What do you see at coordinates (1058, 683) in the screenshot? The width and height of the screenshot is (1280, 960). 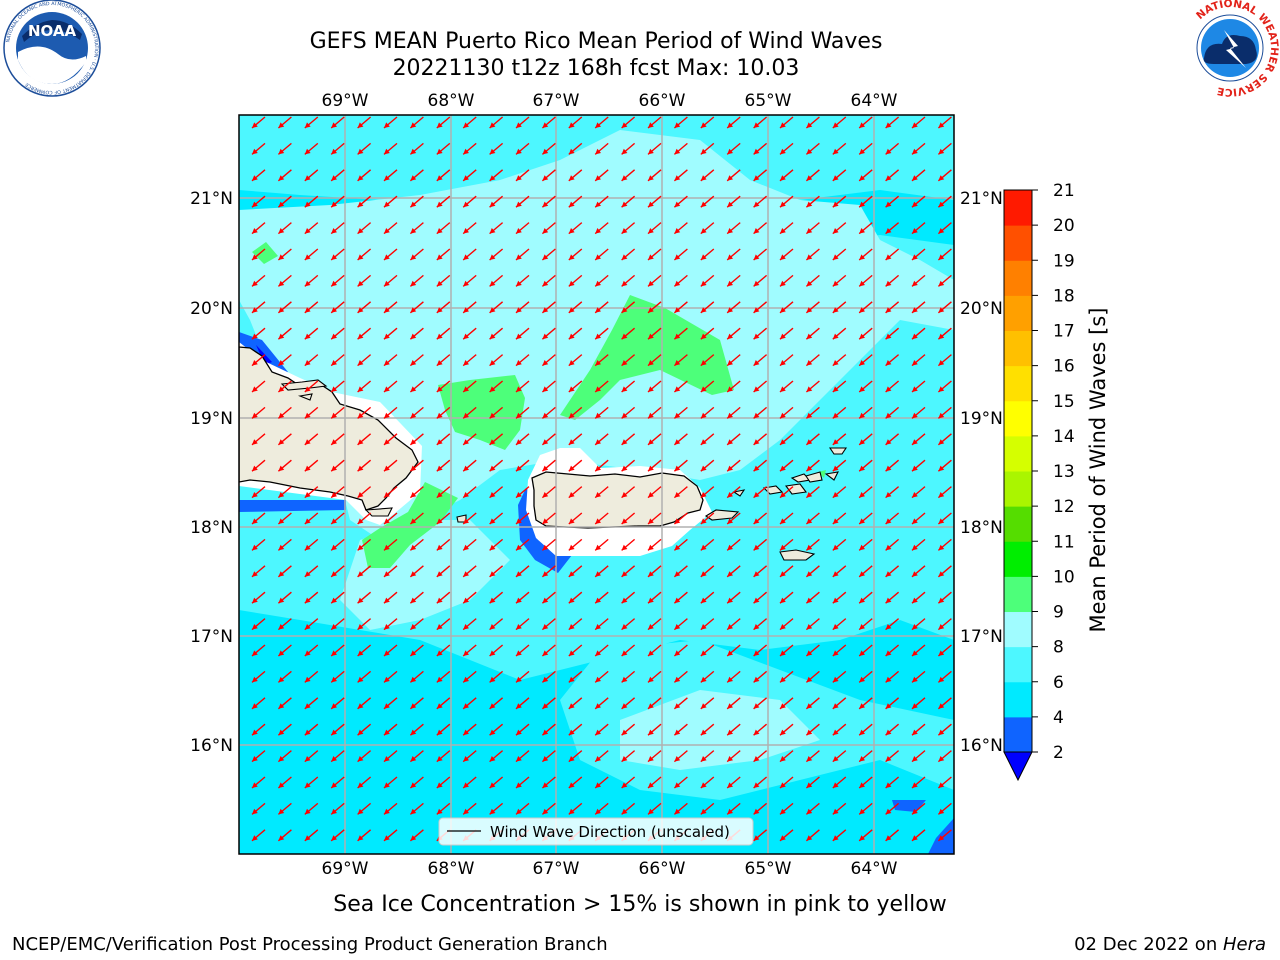 I see `colorbar-tick-label: 6` at bounding box center [1058, 683].